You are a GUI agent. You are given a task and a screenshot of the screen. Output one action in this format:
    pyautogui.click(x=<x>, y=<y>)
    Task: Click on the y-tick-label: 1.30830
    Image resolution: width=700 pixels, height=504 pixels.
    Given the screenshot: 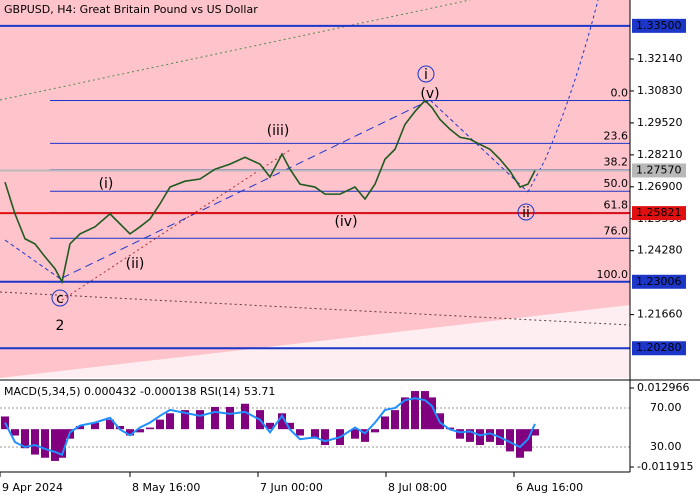 What is the action you would take?
    pyautogui.click(x=660, y=90)
    